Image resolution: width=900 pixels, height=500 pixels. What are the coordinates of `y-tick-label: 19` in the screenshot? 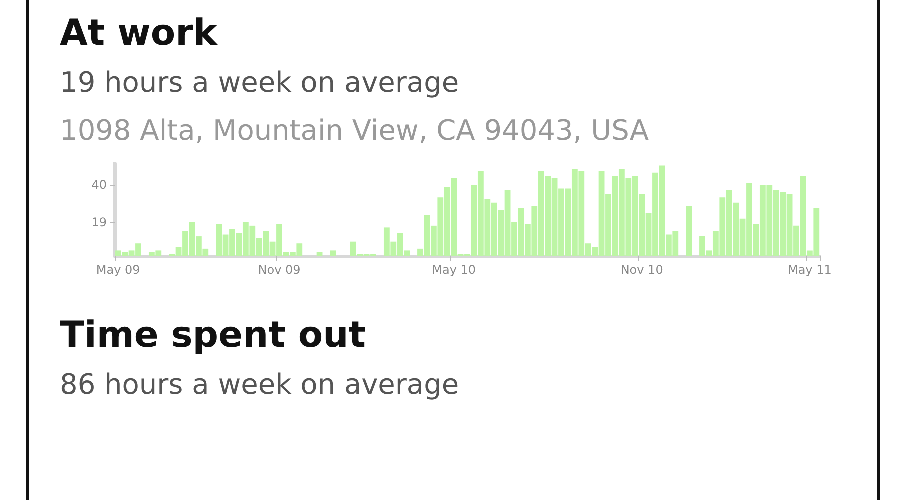 It's located at (99, 222).